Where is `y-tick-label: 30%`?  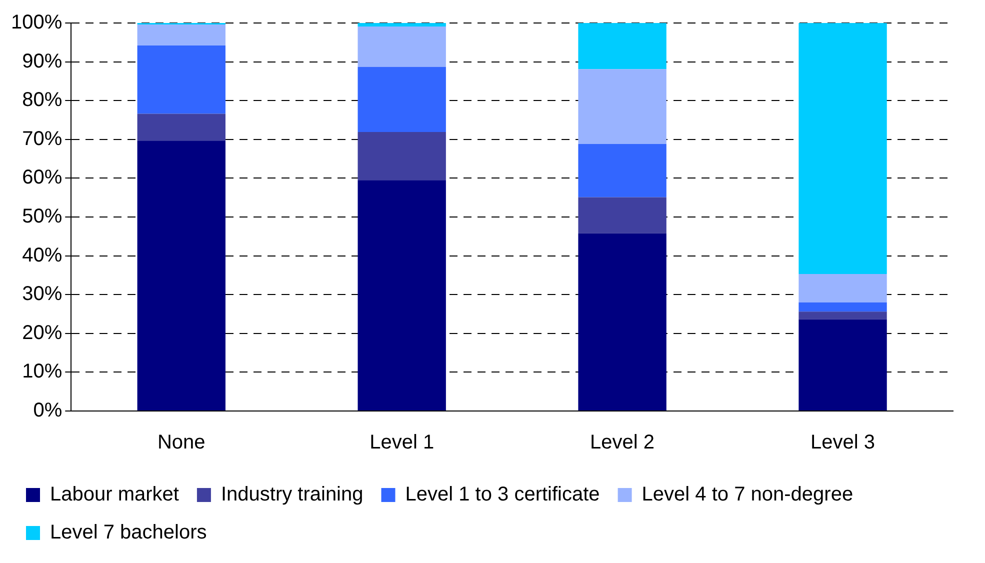
y-tick-label: 30% is located at coordinates (42, 294).